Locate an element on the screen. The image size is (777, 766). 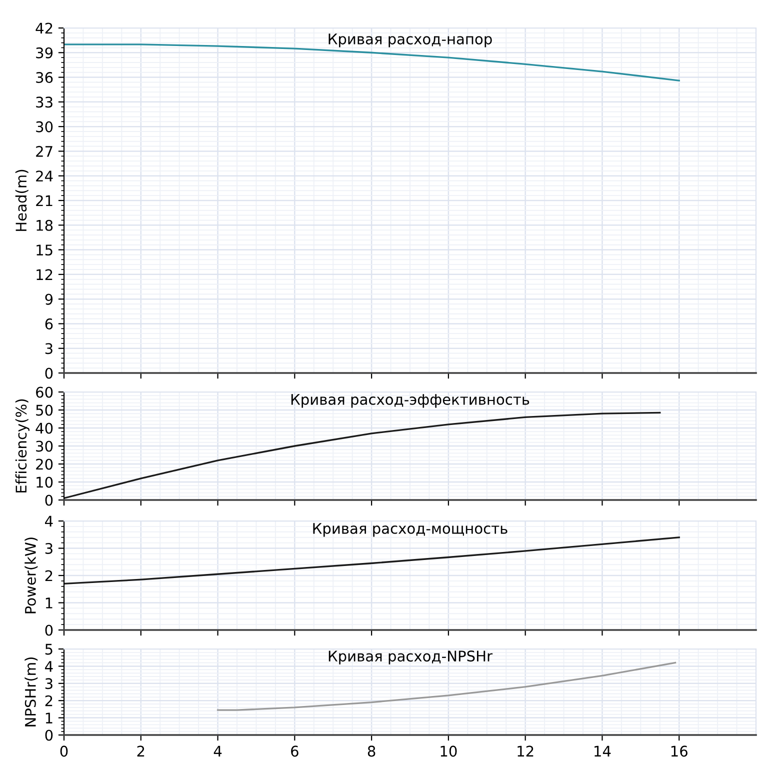
x-tick-label: 8 is located at coordinates (372, 751).